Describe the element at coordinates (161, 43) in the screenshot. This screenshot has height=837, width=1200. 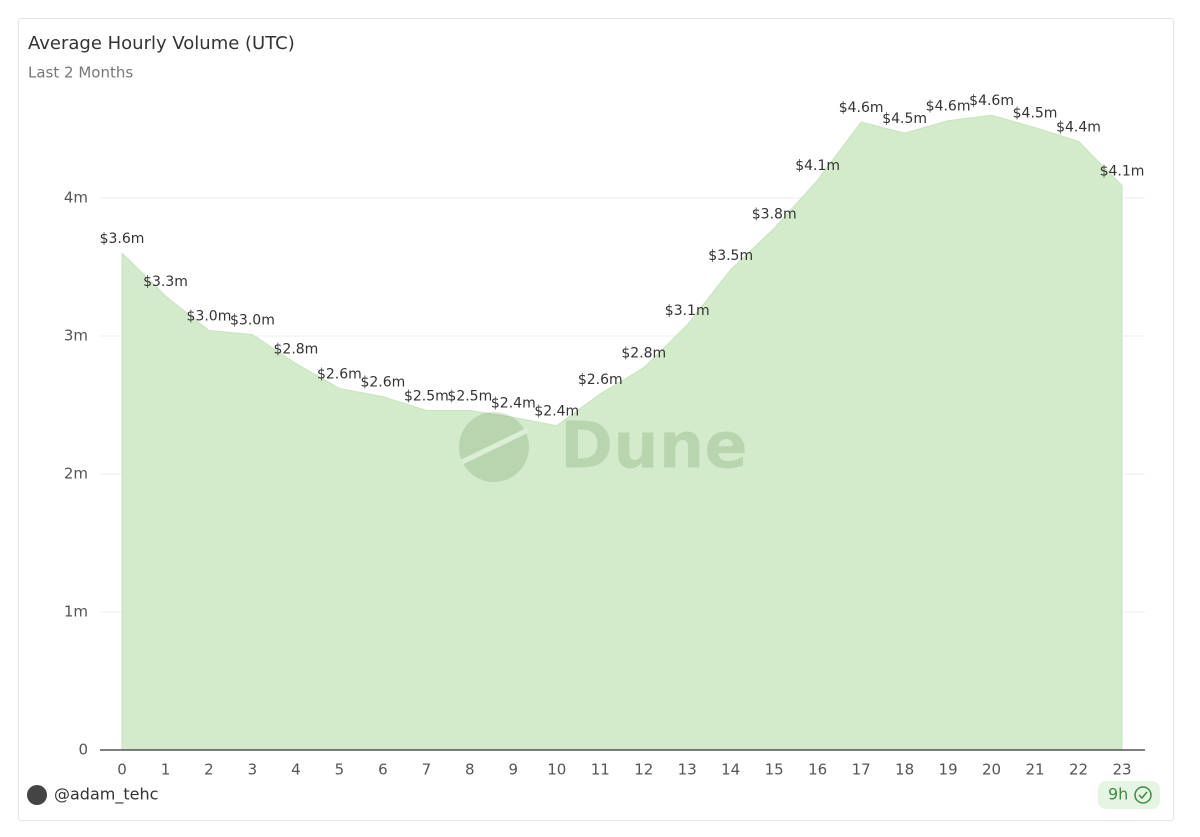
I see `chart-title: Average Hourly Volume (UTC)` at that location.